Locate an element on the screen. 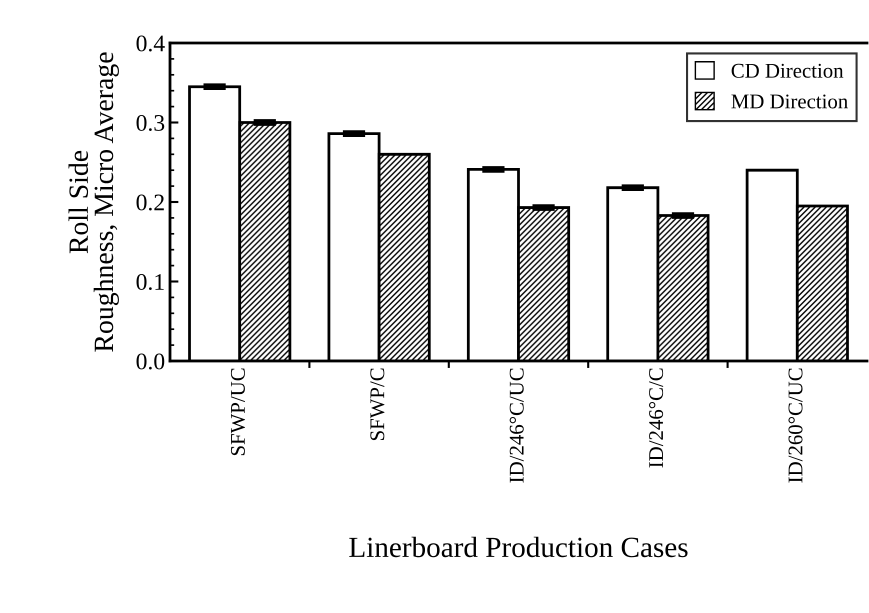 This screenshot has width=869, height=613. x-tick-label: SFWP/C is located at coordinates (377, 404).